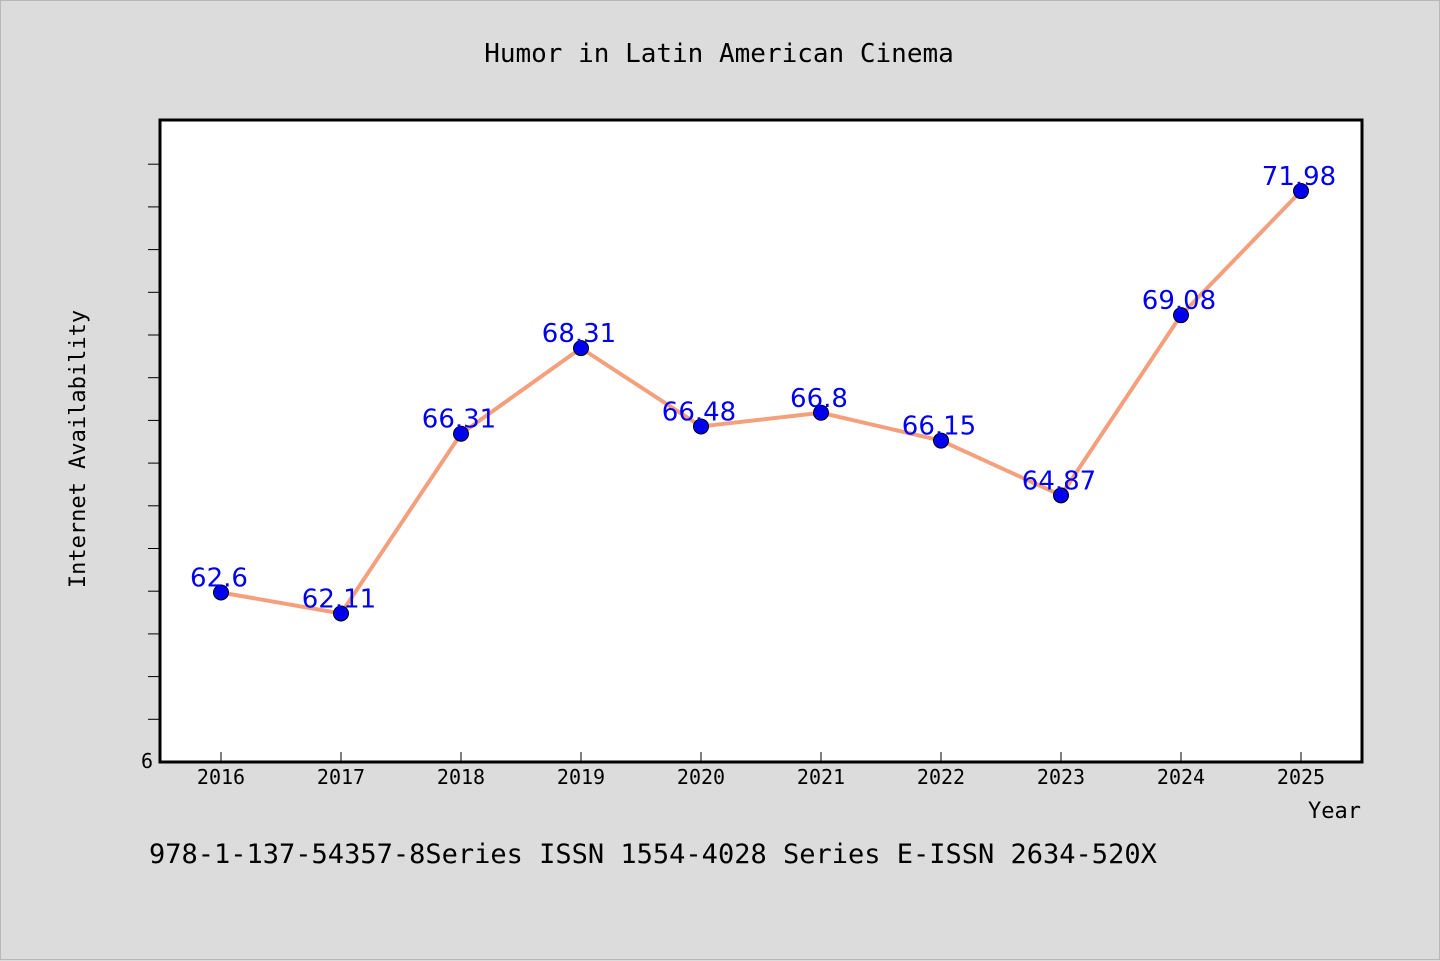  I want to click on y-tick-label: 6, so click(147, 761).